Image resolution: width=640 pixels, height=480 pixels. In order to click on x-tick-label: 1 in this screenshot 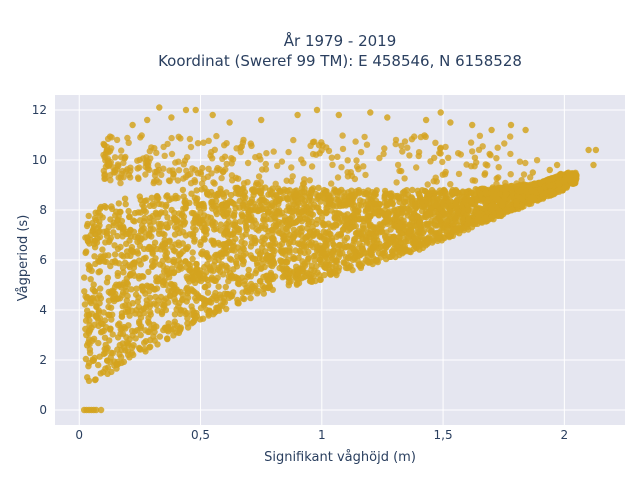, I will do `click(322, 435)`.